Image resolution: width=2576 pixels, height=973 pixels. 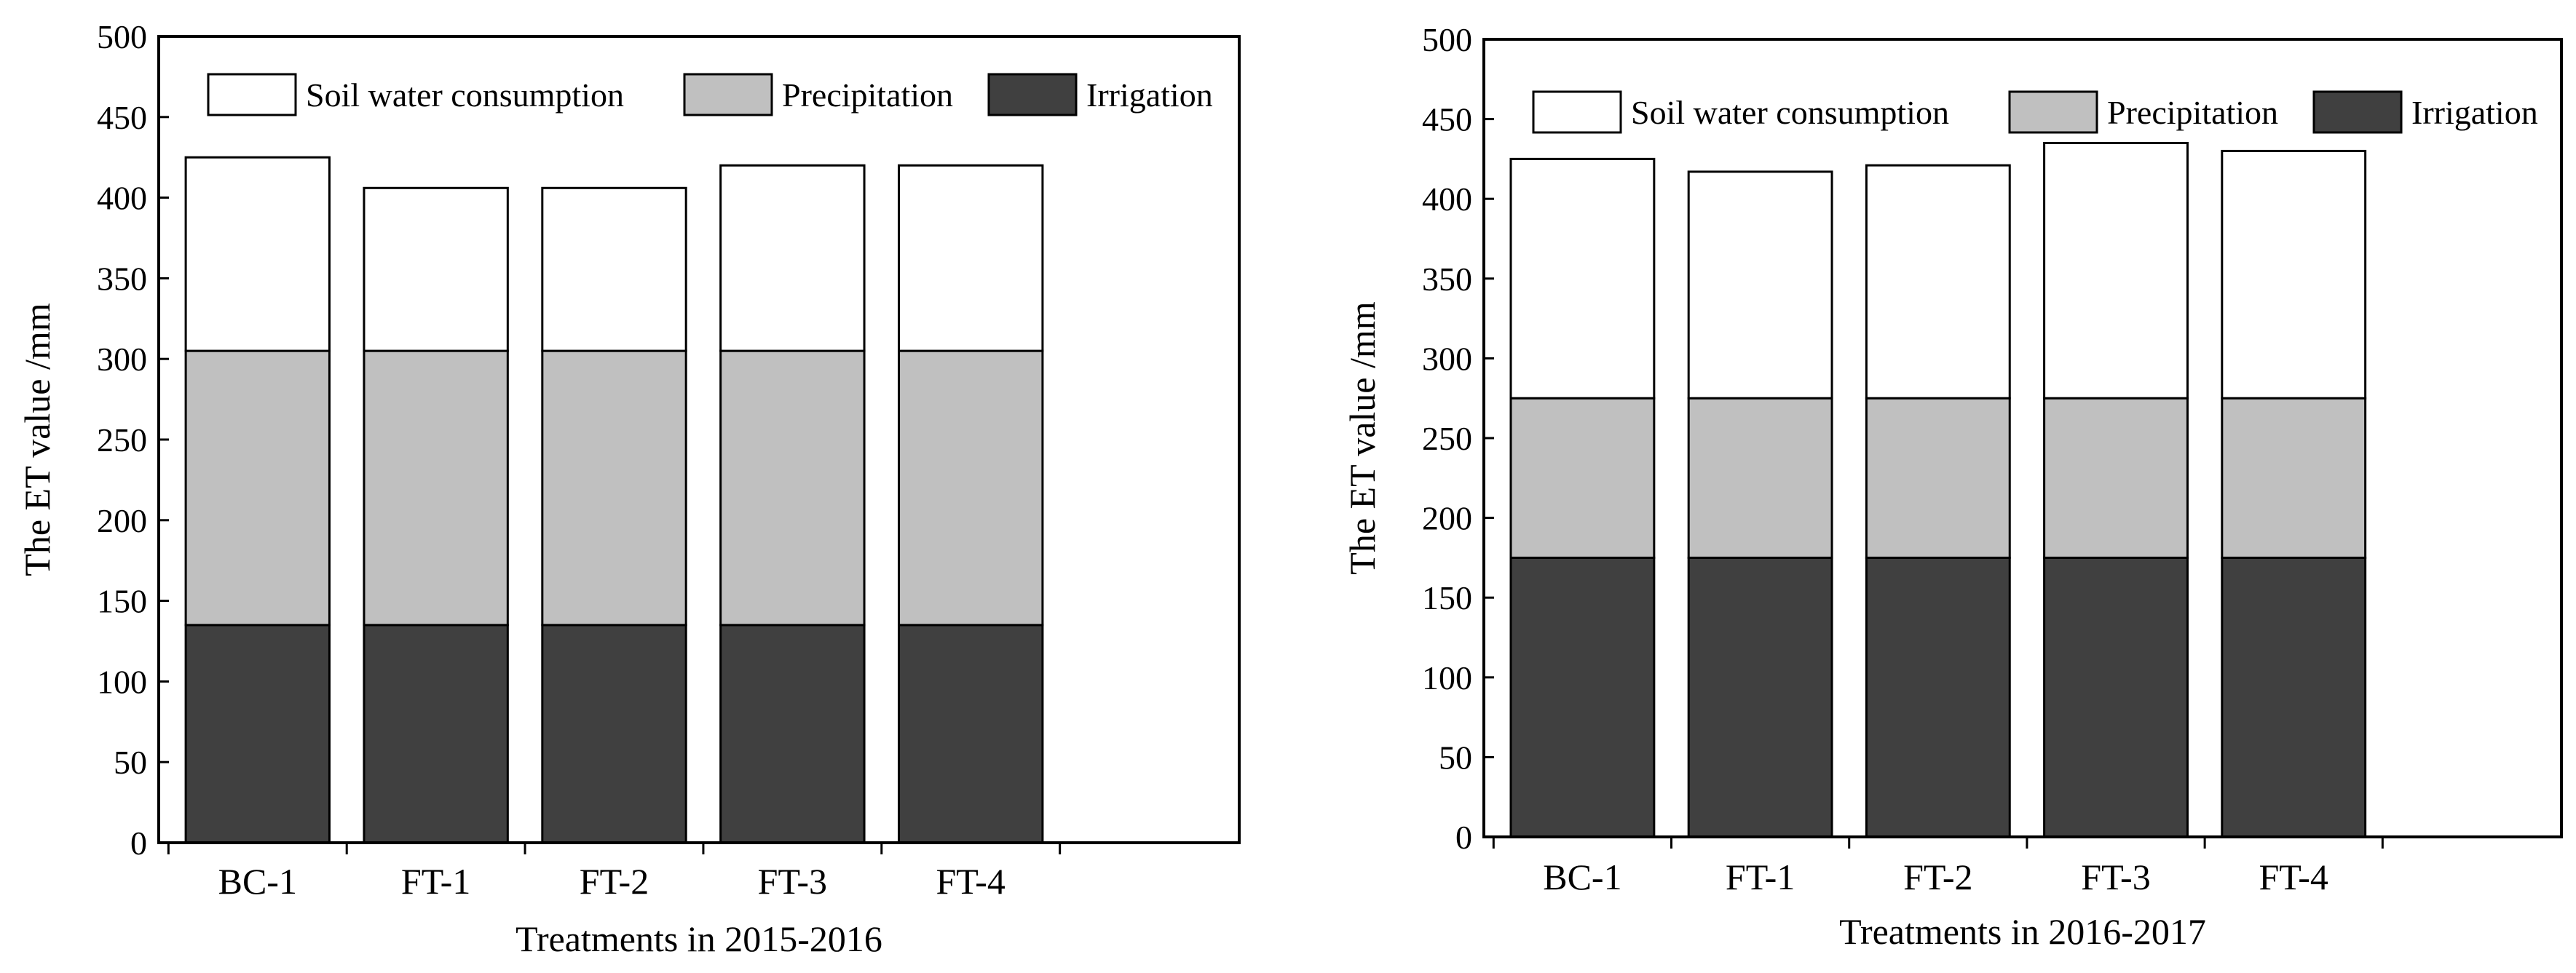 What do you see at coordinates (2022, 931) in the screenshot?
I see `x-axis-title: Treatments in 2016-2017` at bounding box center [2022, 931].